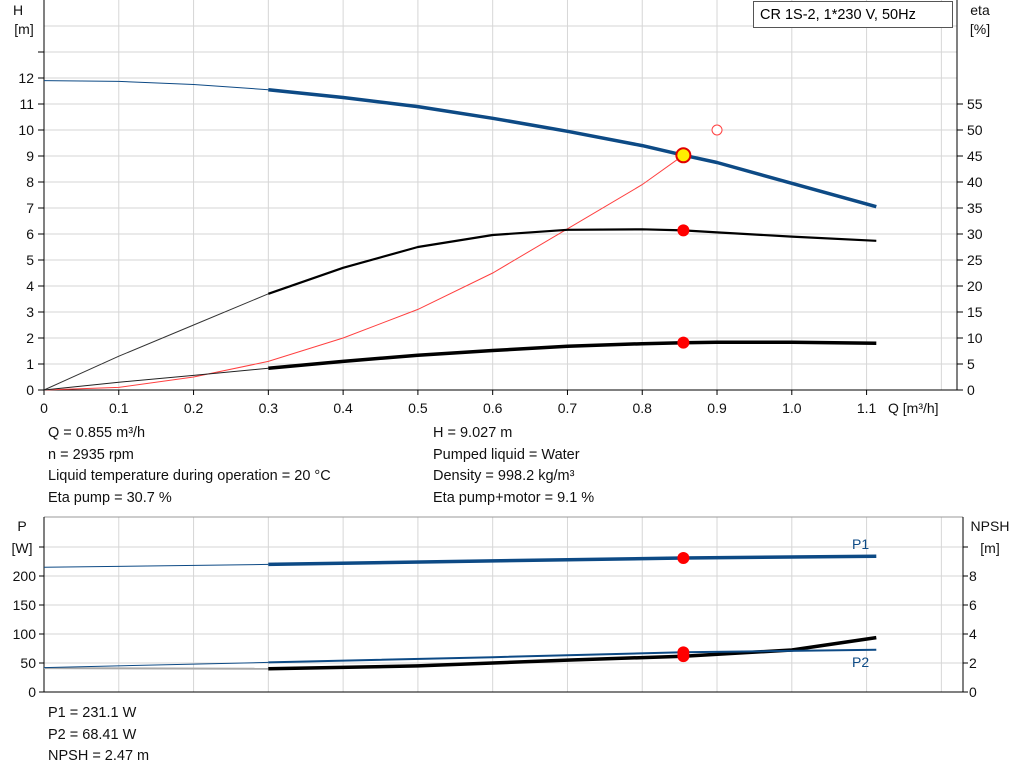 The image size is (1024, 781). What do you see at coordinates (97, 433) in the screenshot?
I see `info-q: Q = 0.855 m³/h` at bounding box center [97, 433].